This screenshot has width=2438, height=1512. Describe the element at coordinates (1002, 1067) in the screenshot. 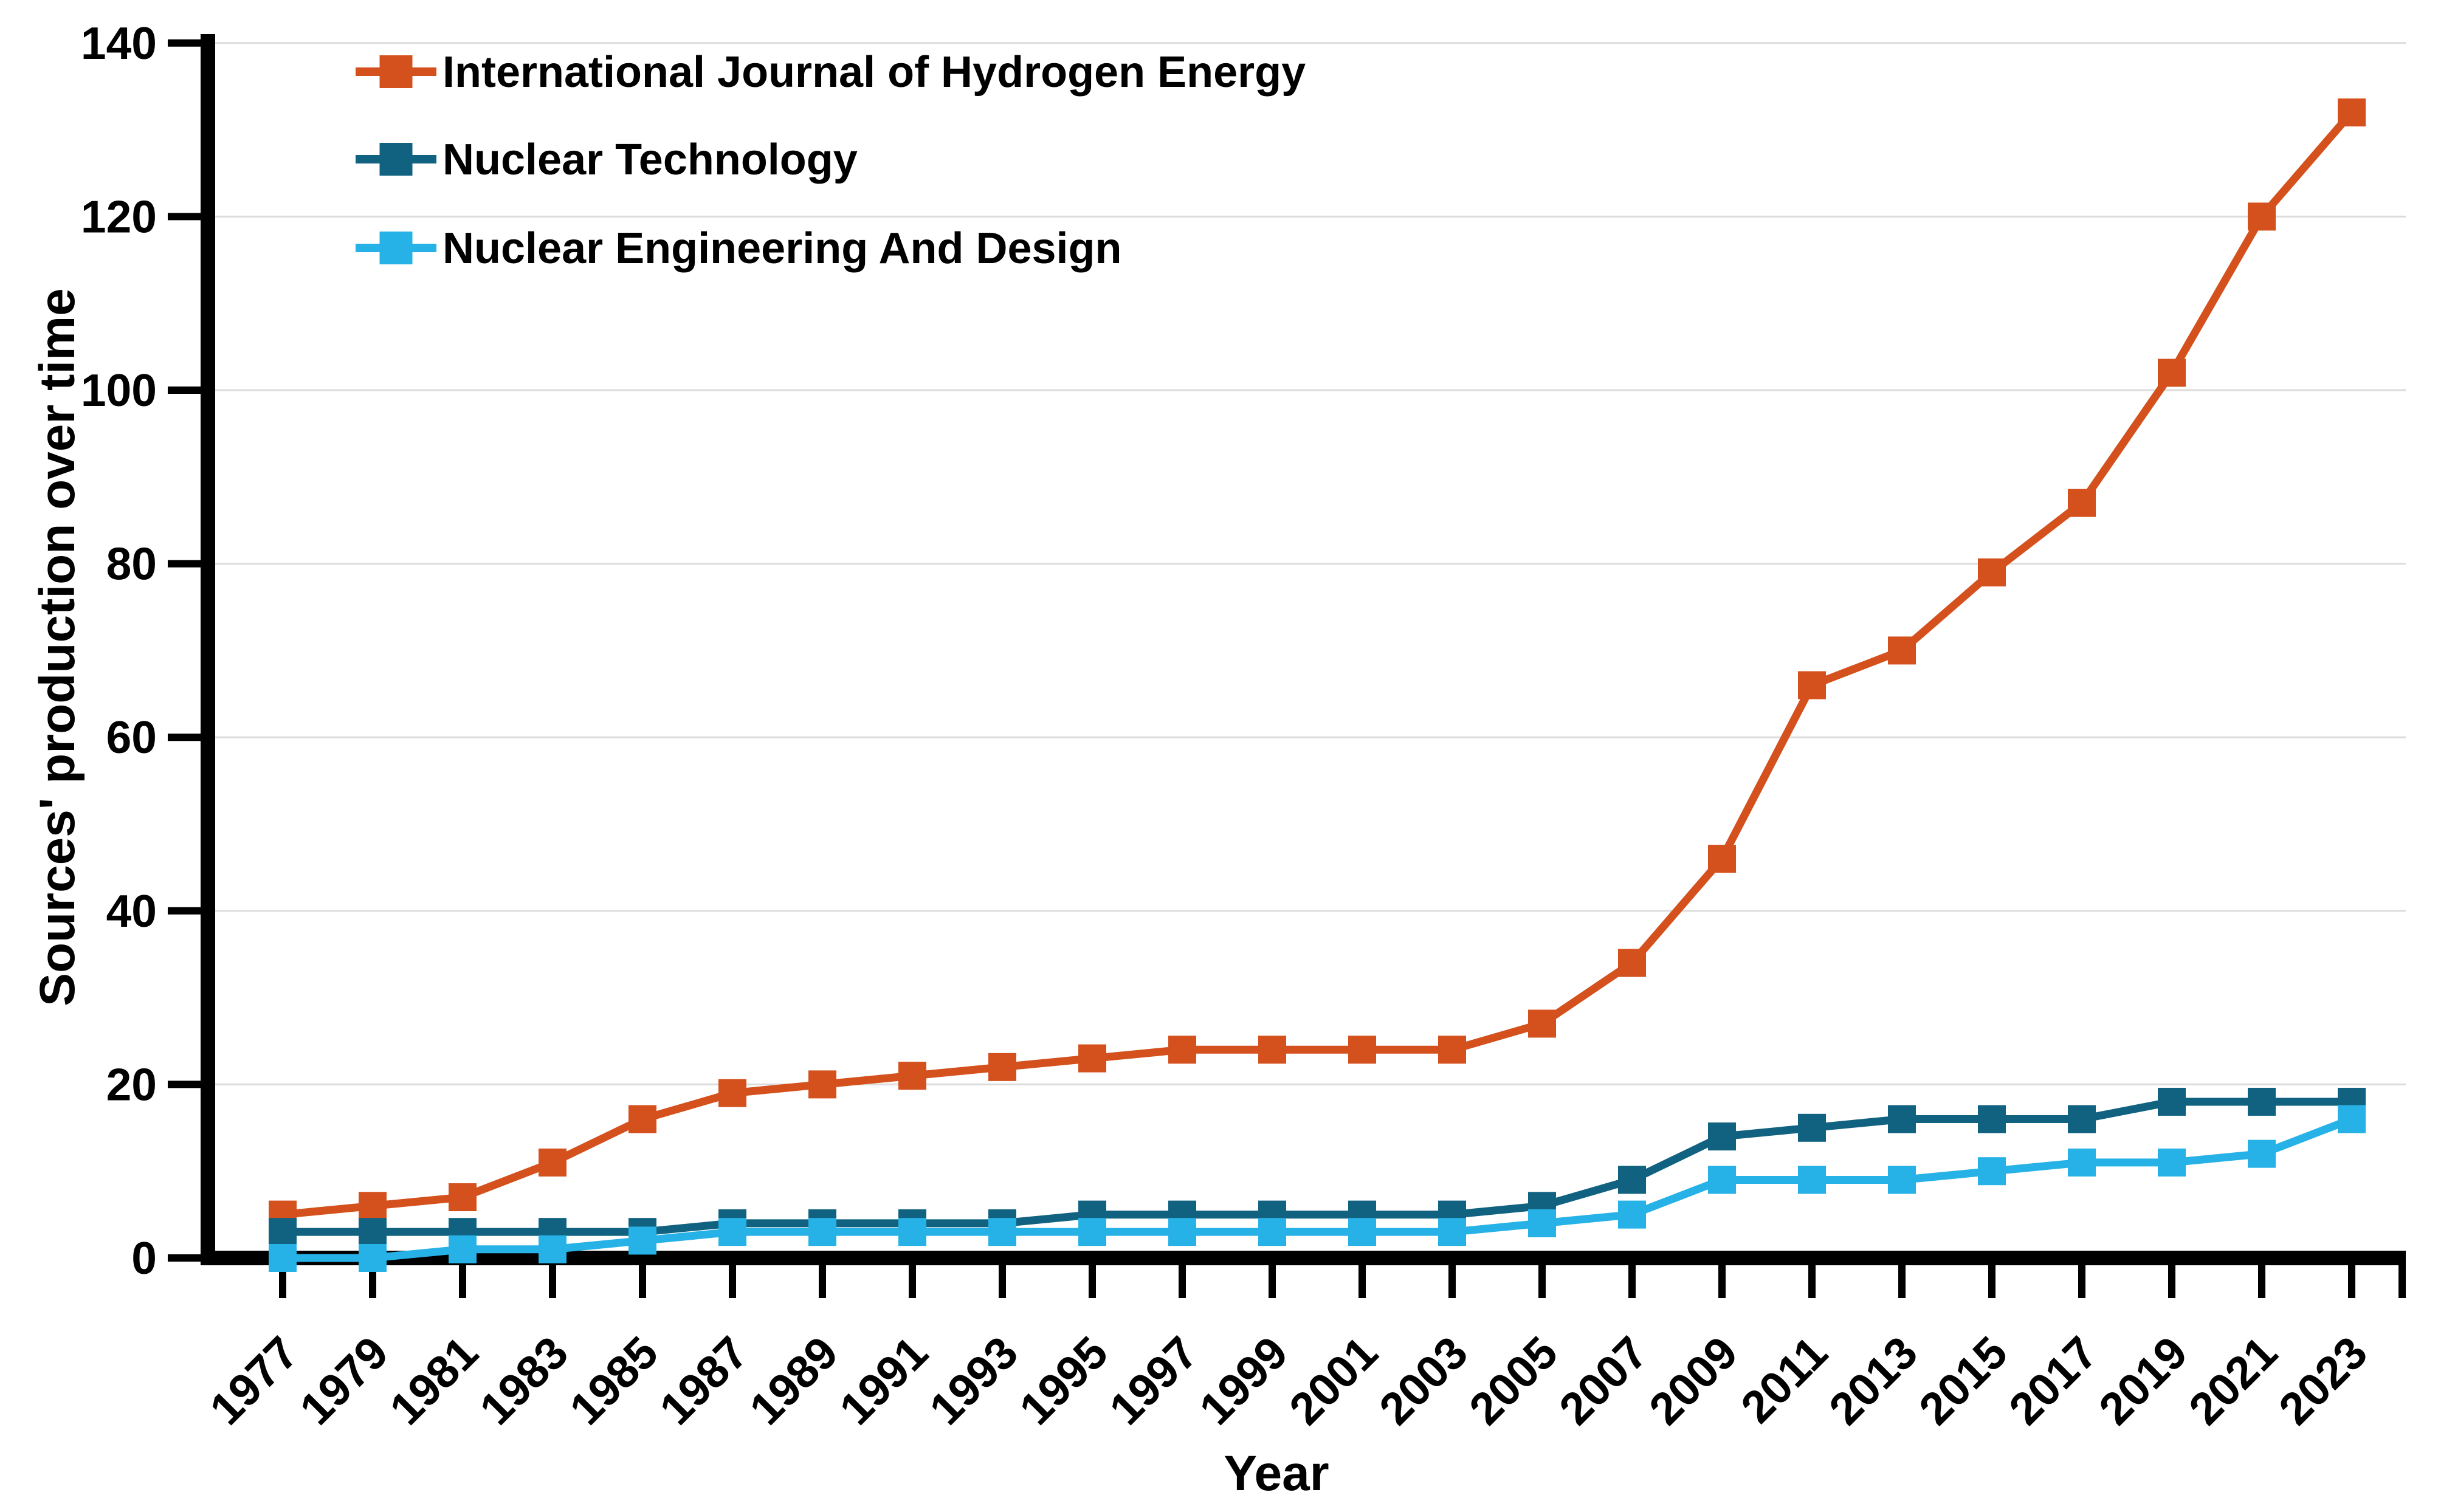

I see `series-0-marker-1993` at that location.